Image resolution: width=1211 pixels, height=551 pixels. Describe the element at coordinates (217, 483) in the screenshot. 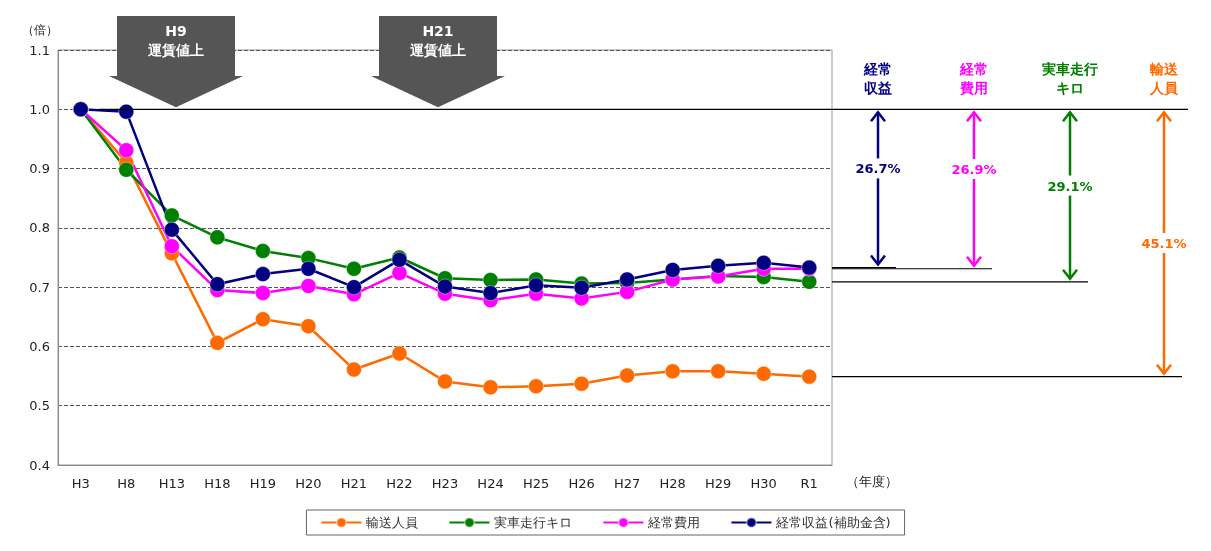

I see `x-tick-label: H18` at that location.